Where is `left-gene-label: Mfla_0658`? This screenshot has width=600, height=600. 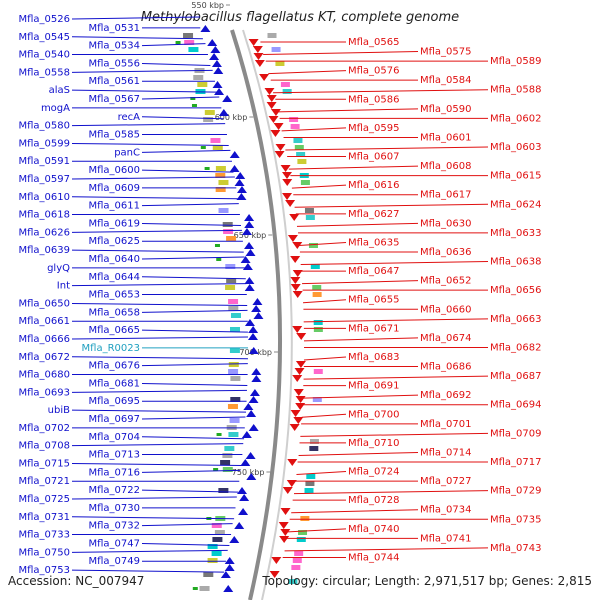
left-gene-label: Mfla_0658 is located at coordinates (114, 312).